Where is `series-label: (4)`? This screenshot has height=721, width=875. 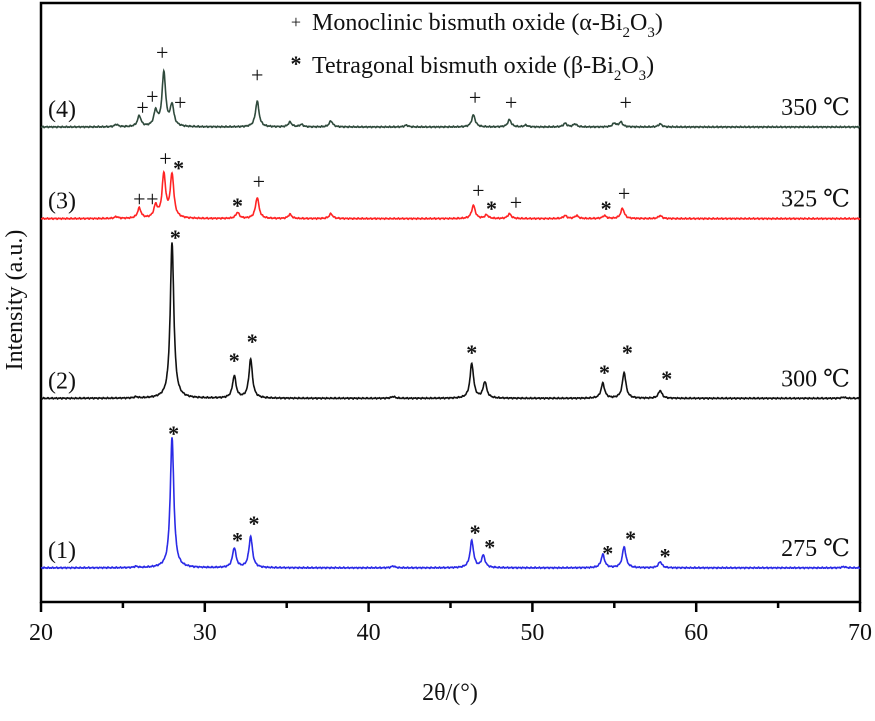 series-label: (4) is located at coordinates (62, 110).